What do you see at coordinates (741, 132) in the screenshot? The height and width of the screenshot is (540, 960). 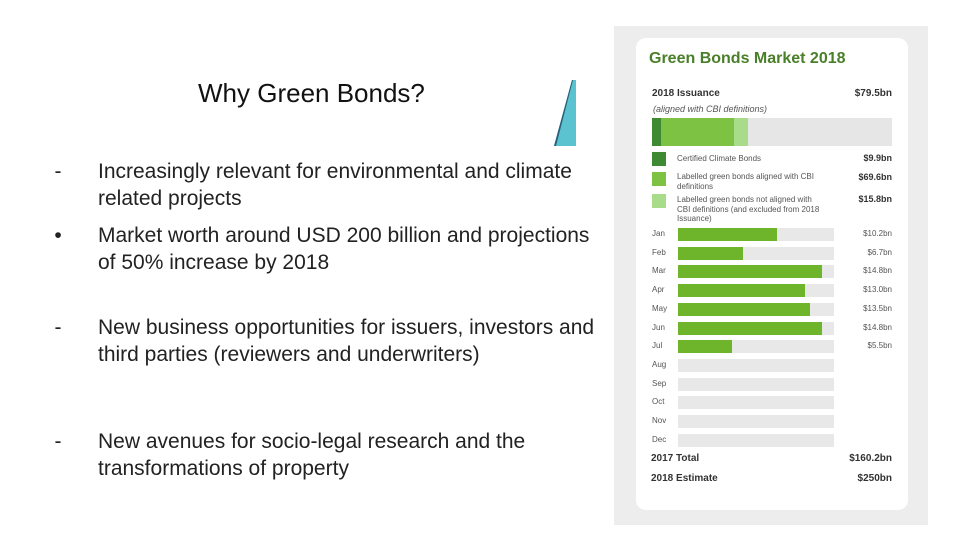 I see `issuance-segment-not-aligned` at bounding box center [741, 132].